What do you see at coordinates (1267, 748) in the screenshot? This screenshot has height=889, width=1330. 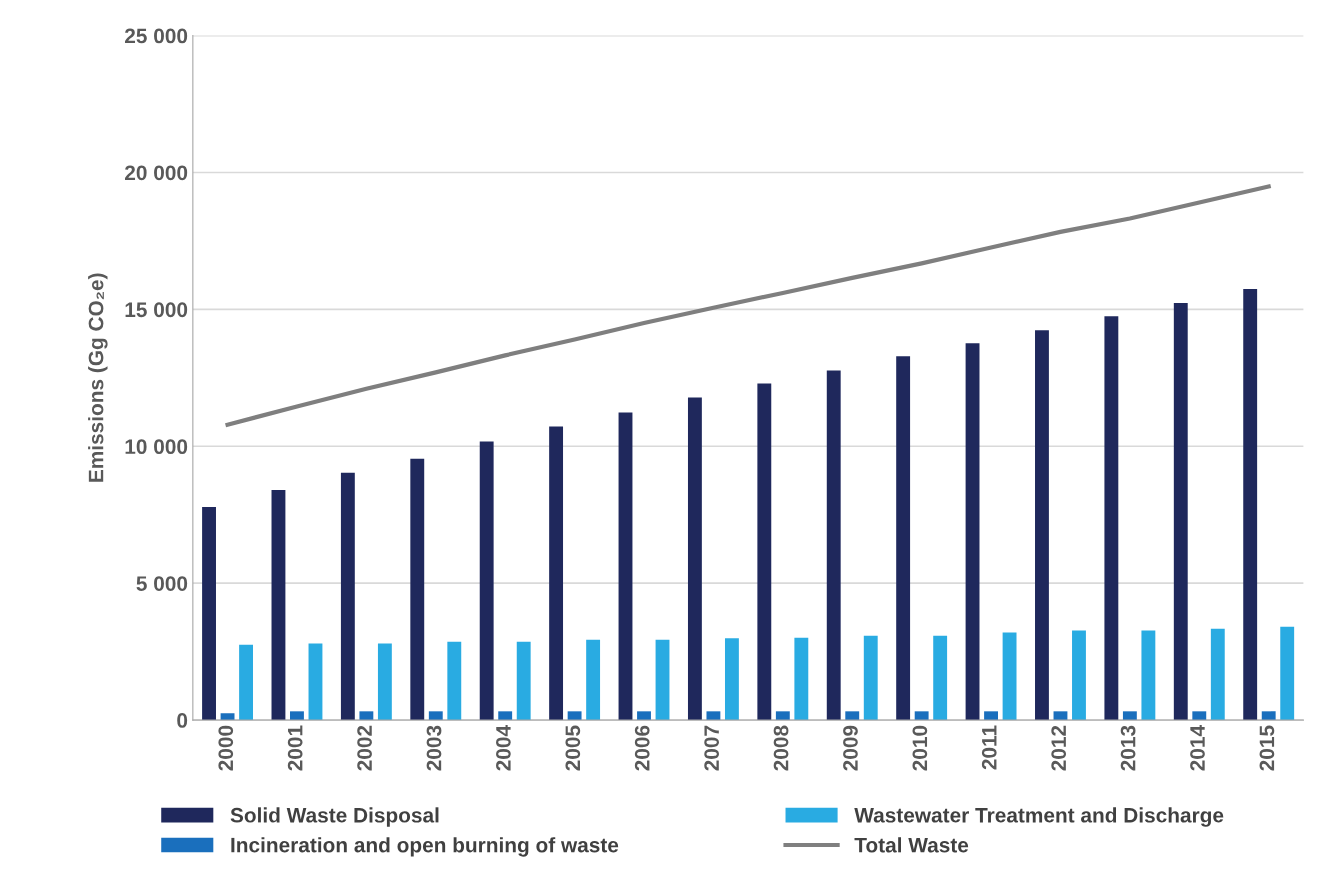 I see `x-tick-label: 2015` at bounding box center [1267, 748].